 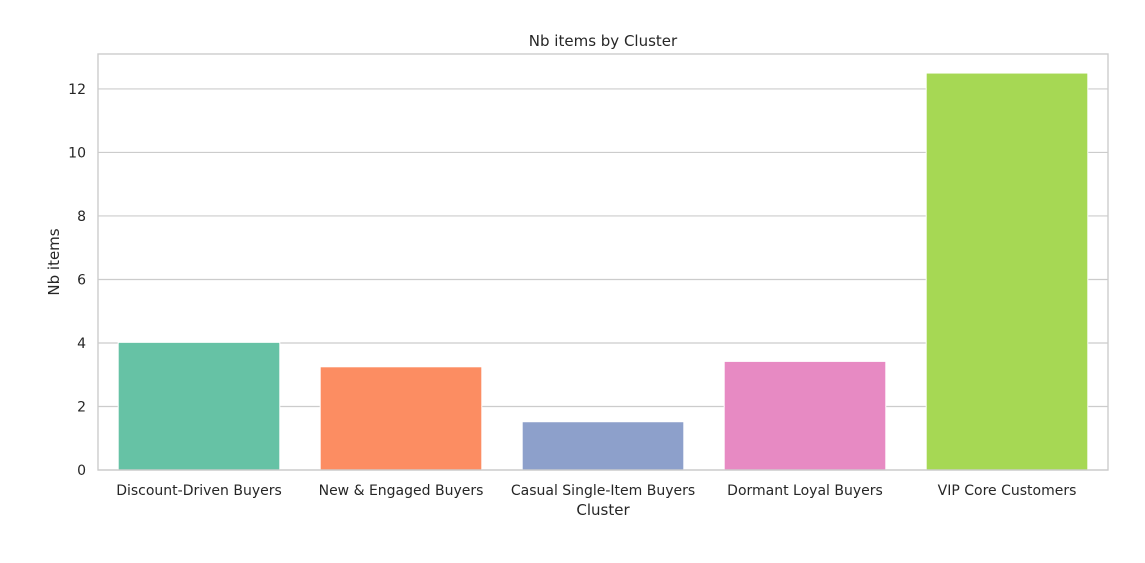 What do you see at coordinates (77, 153) in the screenshot?
I see `y-tick-label: 10` at bounding box center [77, 153].